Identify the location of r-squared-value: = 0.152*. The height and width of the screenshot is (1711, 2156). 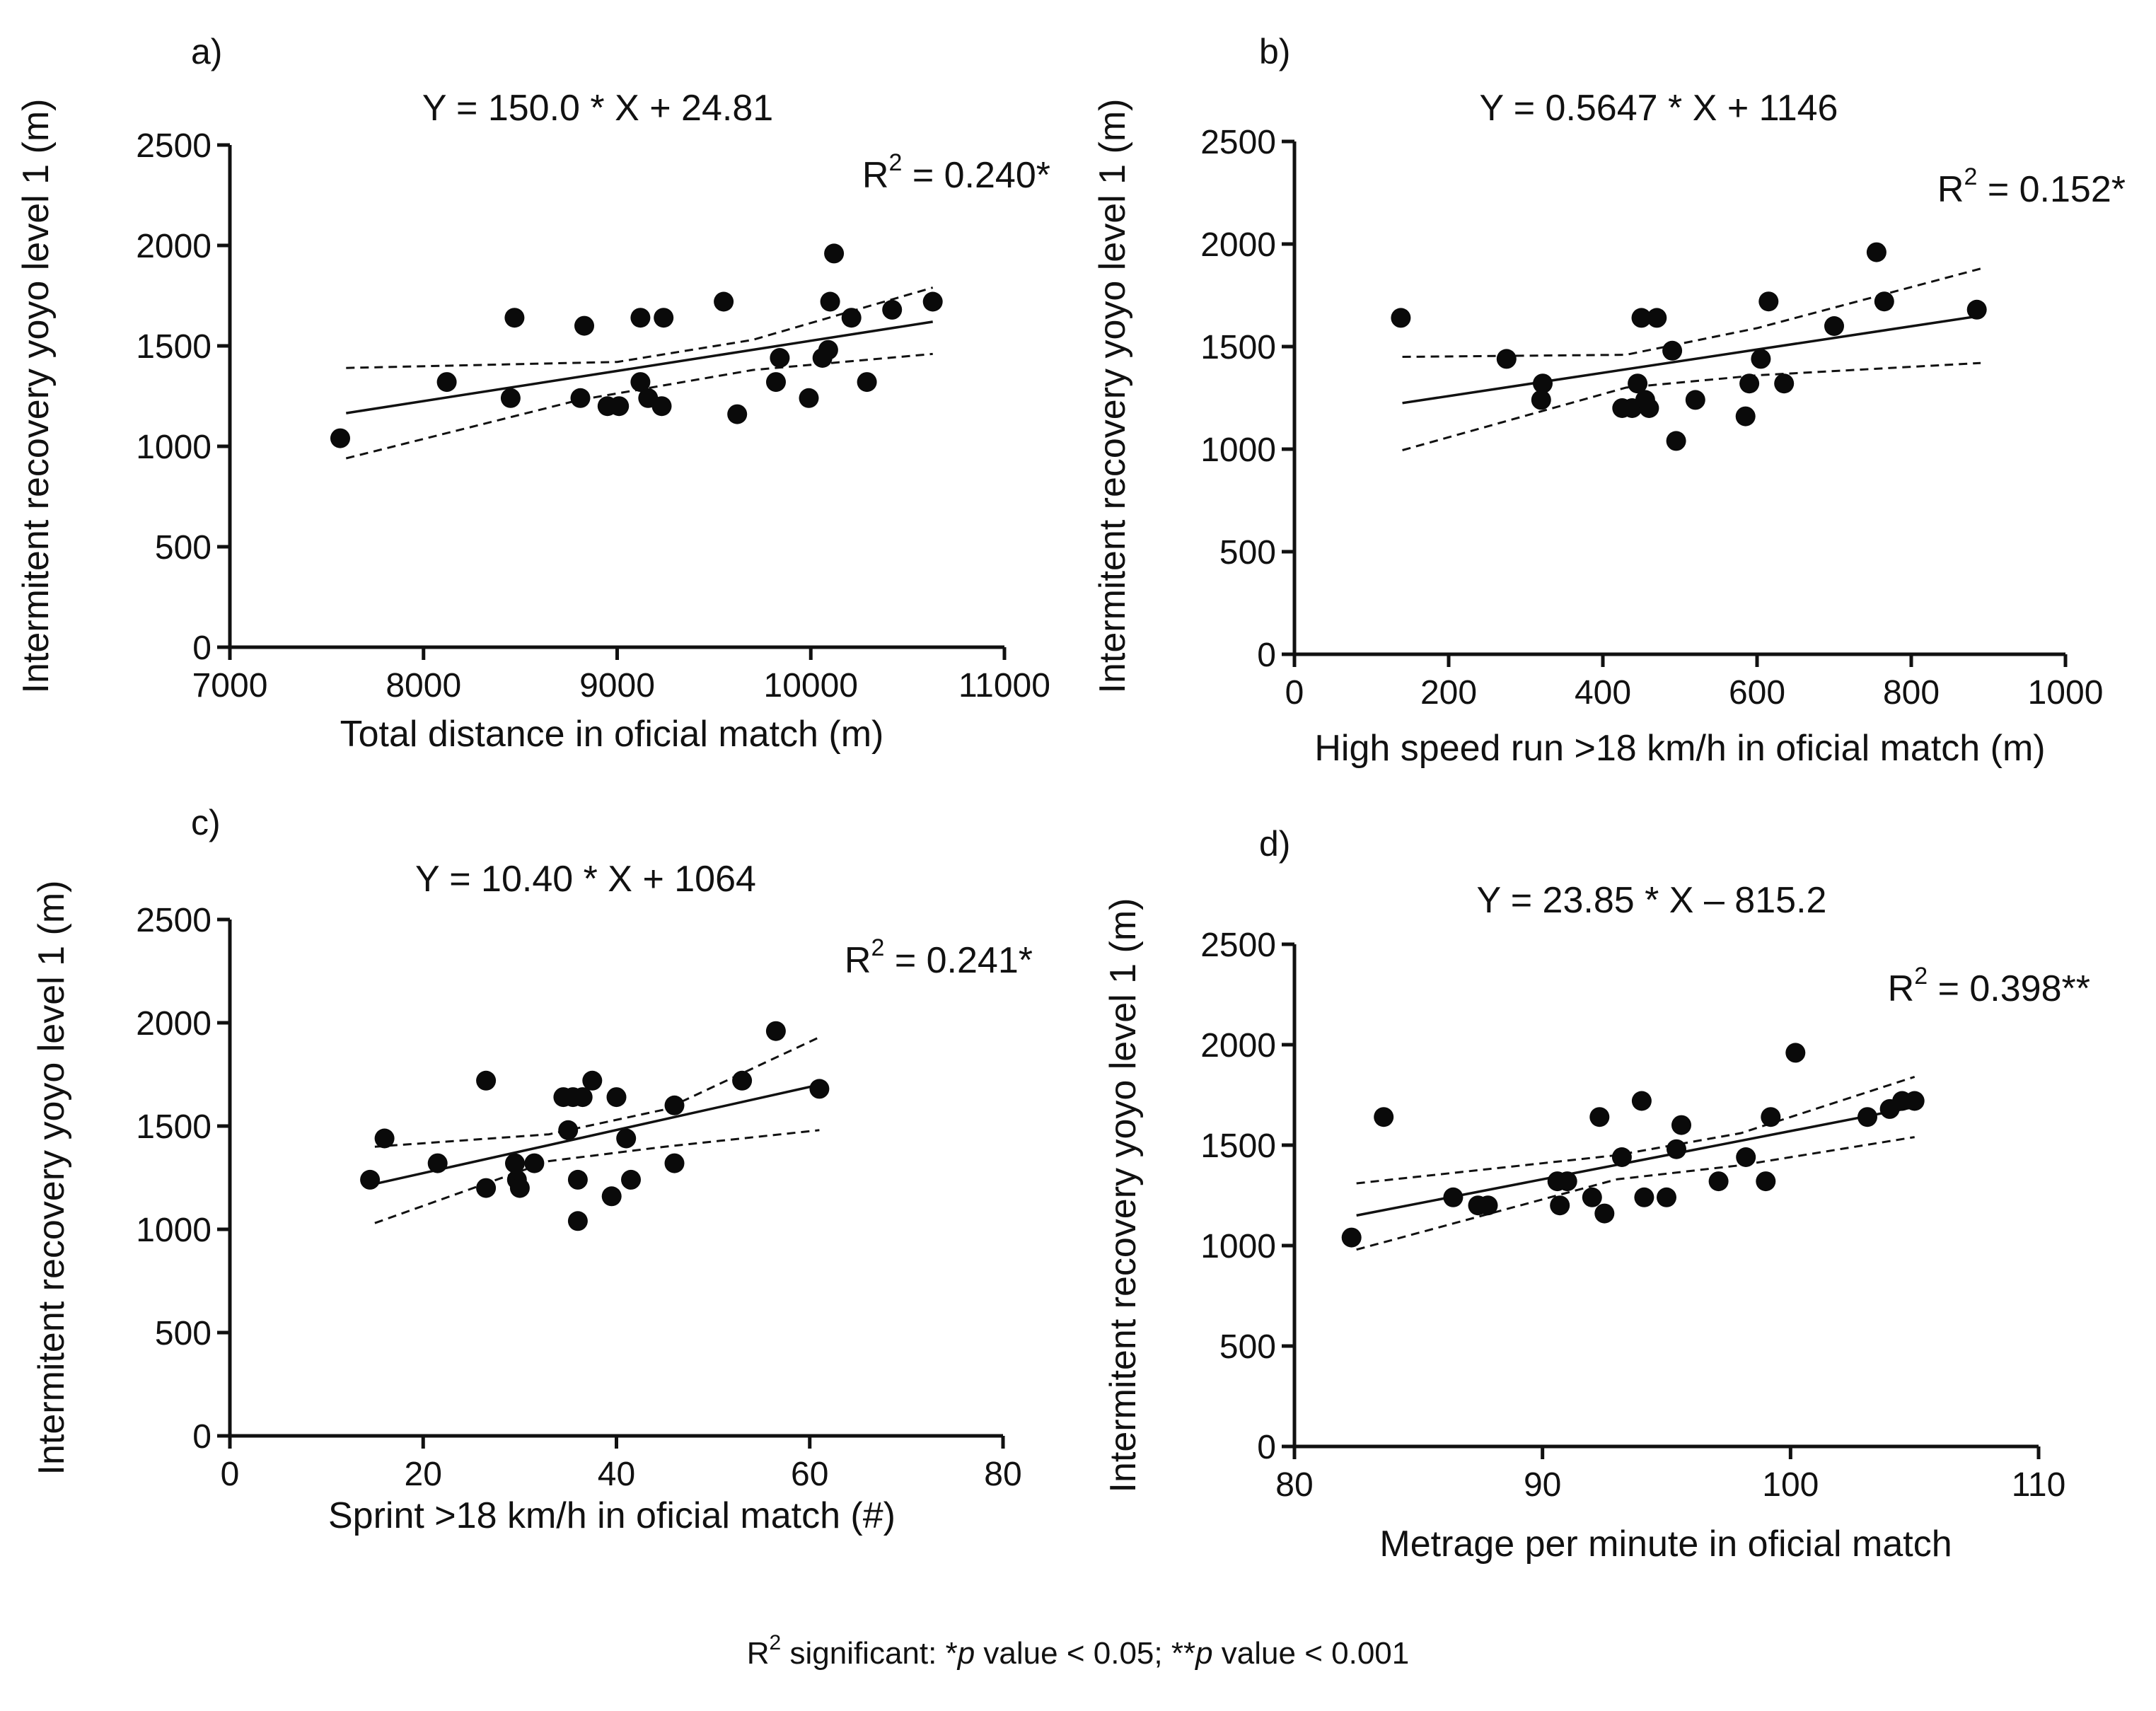
(2052, 189).